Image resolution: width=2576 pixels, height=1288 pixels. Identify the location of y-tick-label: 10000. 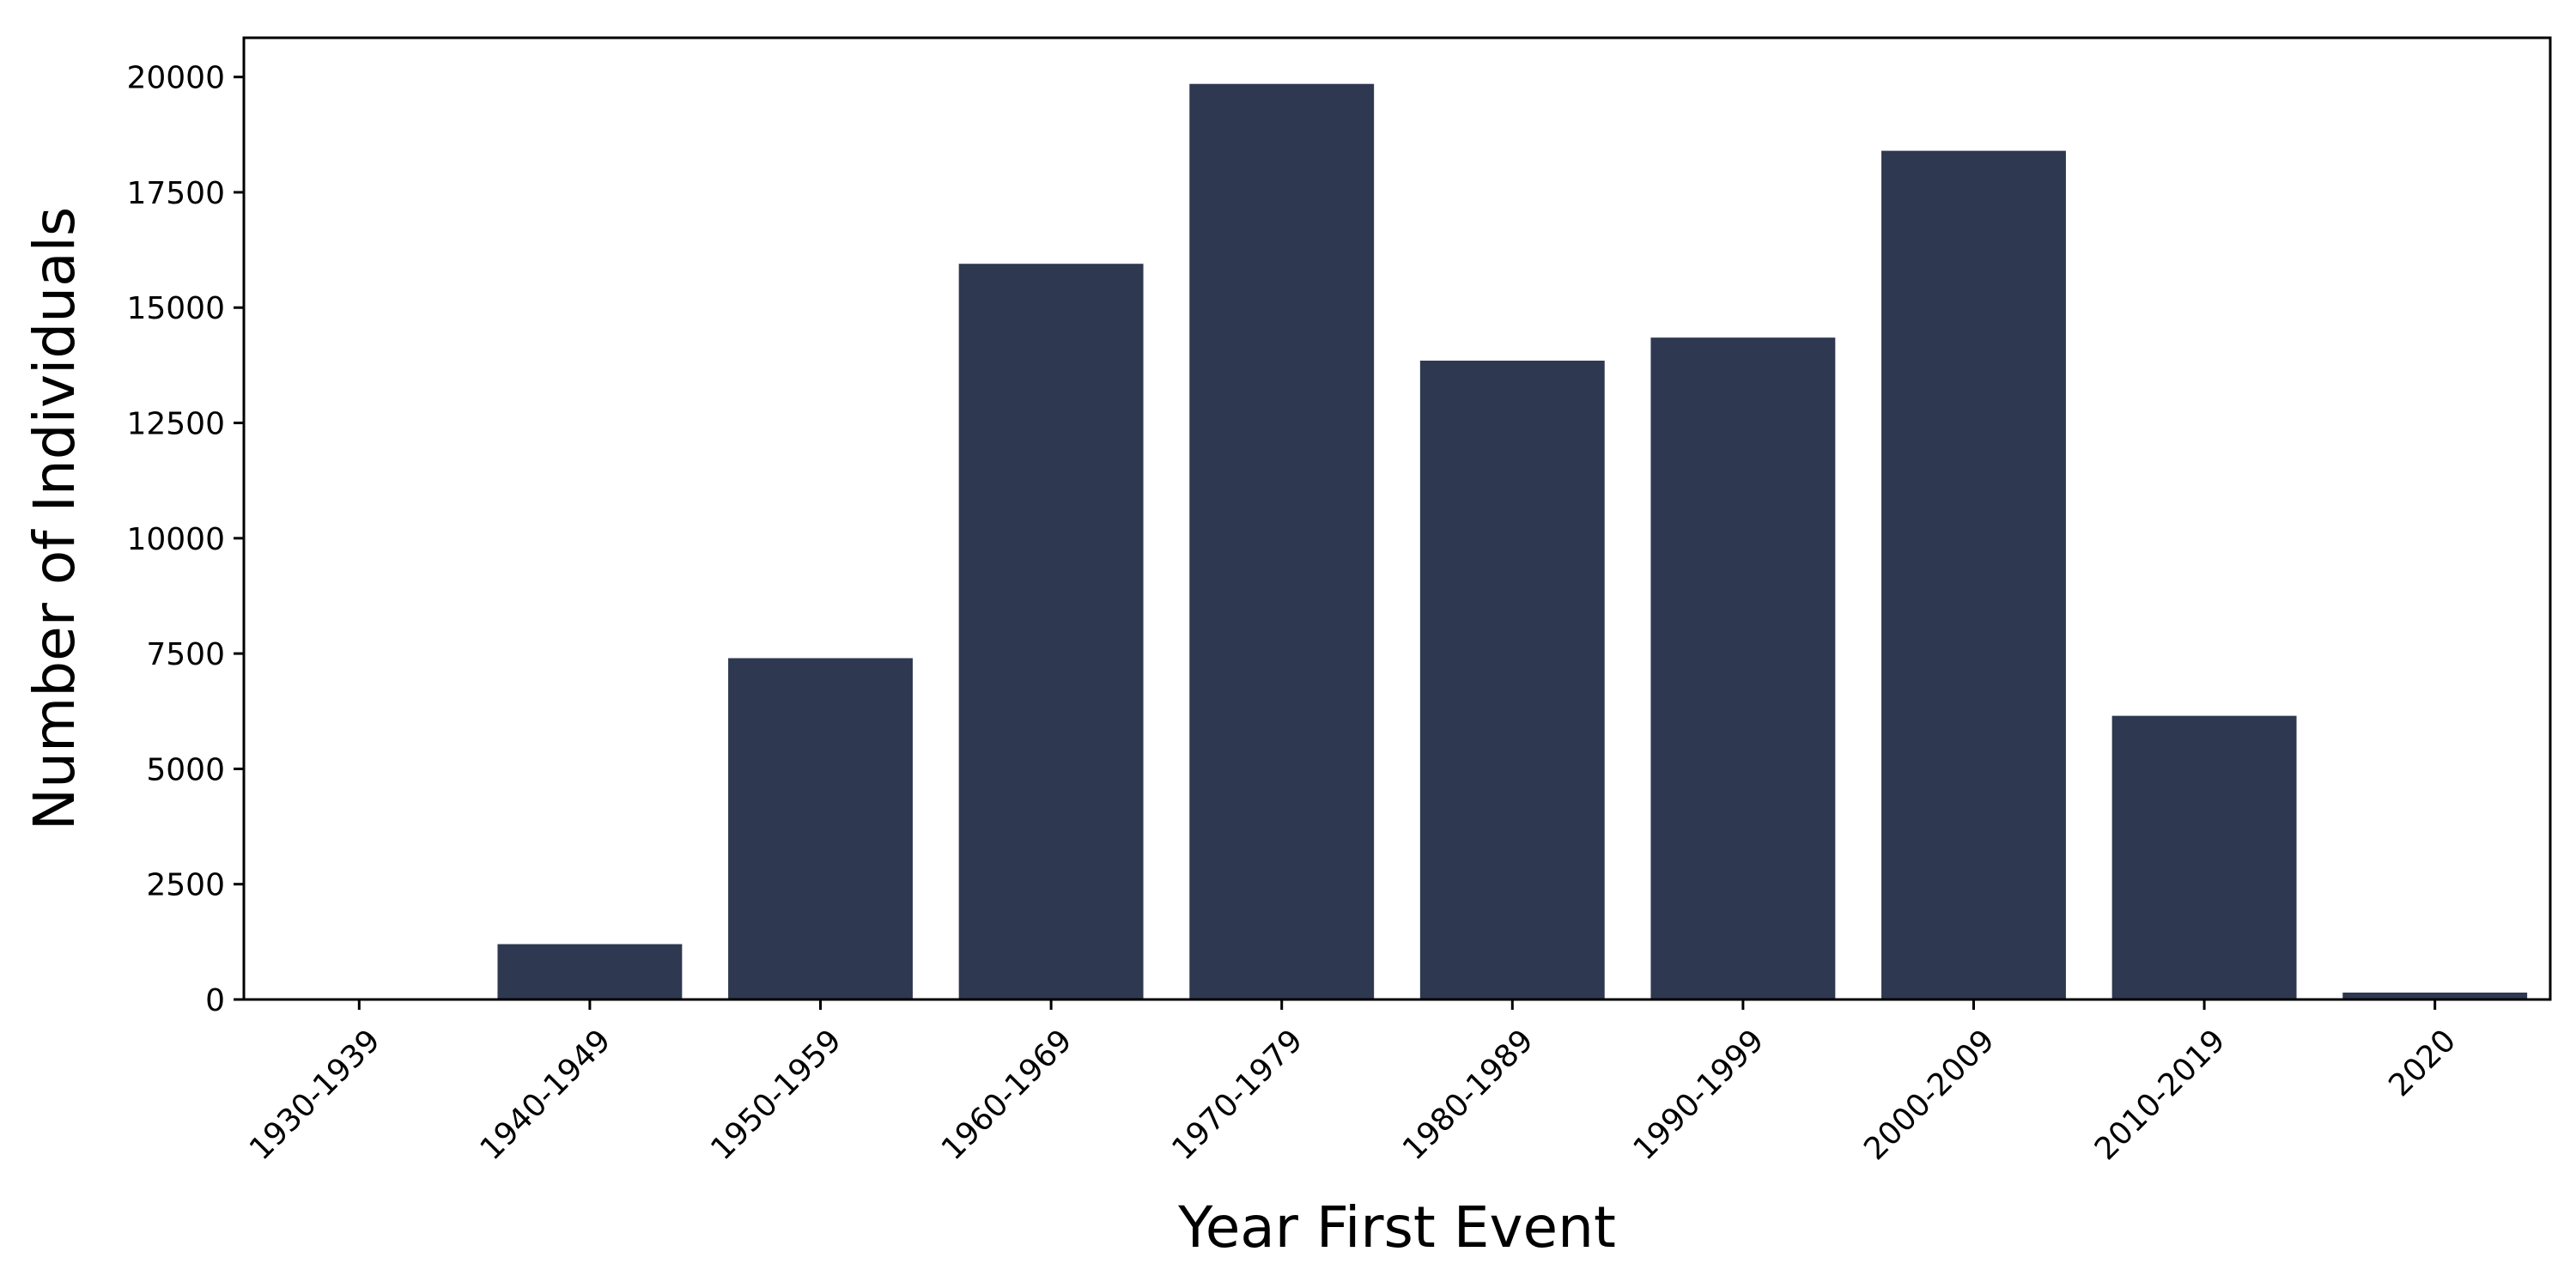
(175, 539).